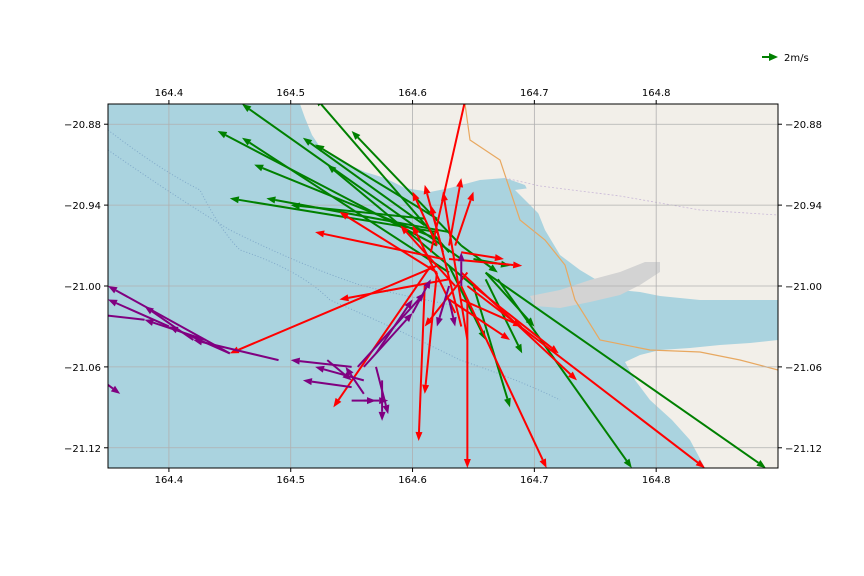  Describe the element at coordinates (82, 368) in the screenshot. I see `y-tick-label-left-3: −21.06` at that location.